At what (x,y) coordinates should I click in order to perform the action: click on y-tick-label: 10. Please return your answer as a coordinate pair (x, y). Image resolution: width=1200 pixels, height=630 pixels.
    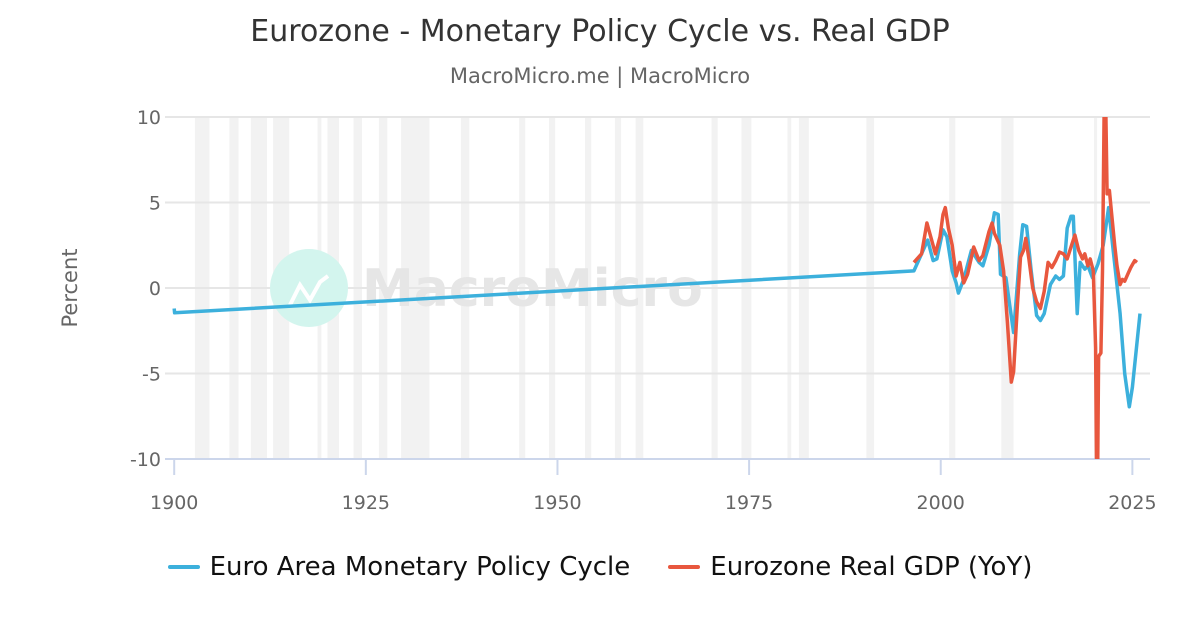
    Looking at the image, I should click on (149, 118).